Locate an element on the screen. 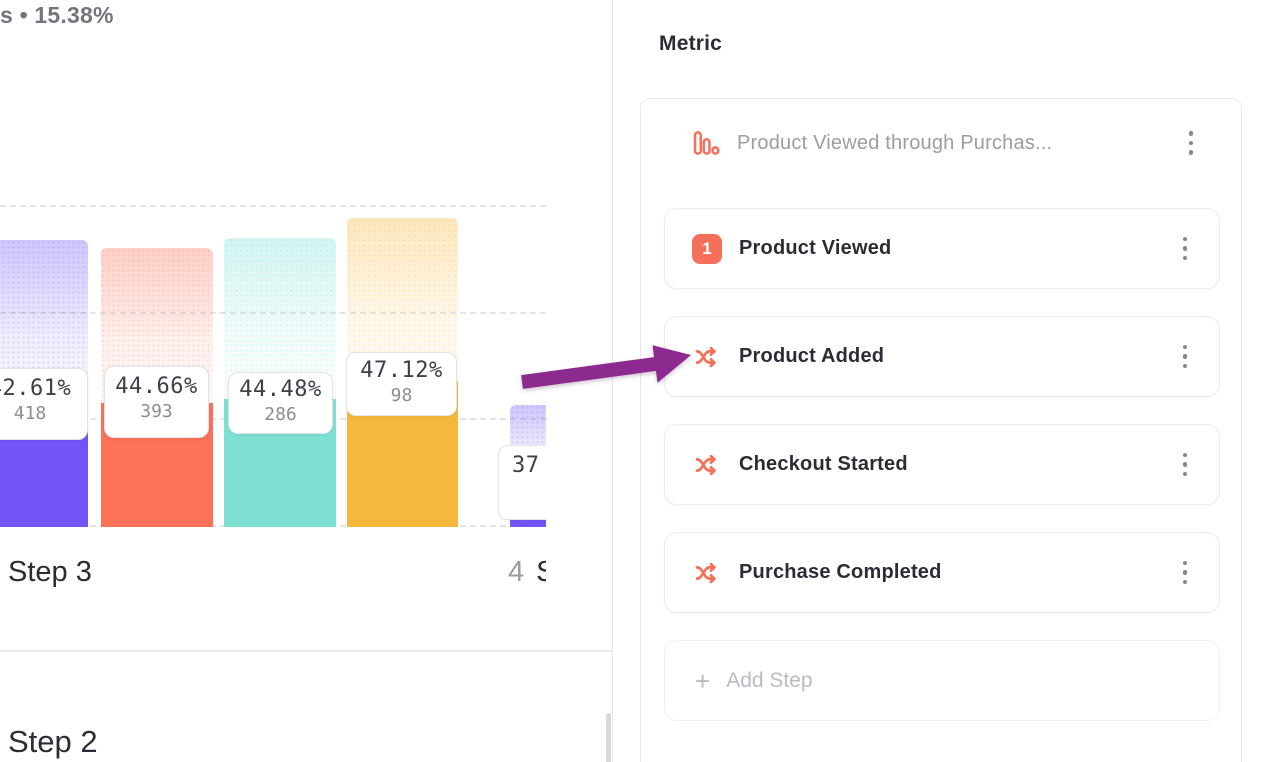 The image size is (1264, 762). conversion-count: 393 is located at coordinates (156, 411).